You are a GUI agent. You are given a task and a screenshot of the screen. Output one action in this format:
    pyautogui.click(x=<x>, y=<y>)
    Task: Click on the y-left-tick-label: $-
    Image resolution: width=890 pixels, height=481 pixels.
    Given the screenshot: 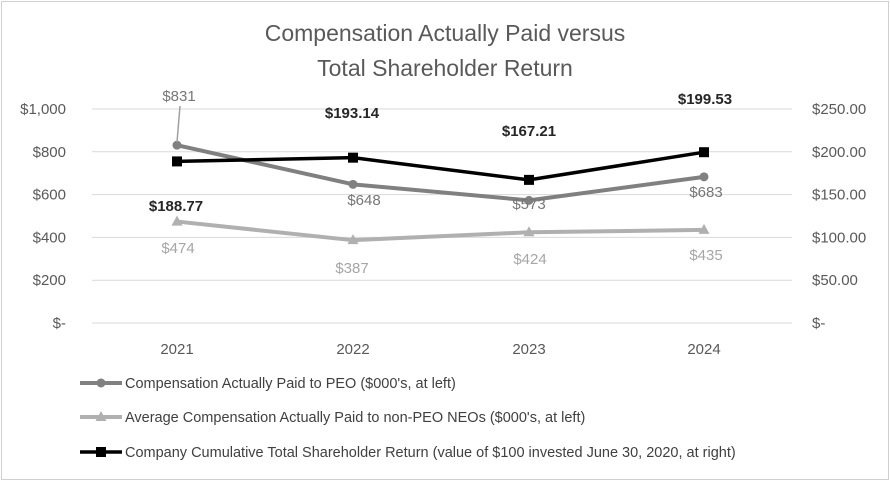 What is the action you would take?
    pyautogui.click(x=59, y=323)
    